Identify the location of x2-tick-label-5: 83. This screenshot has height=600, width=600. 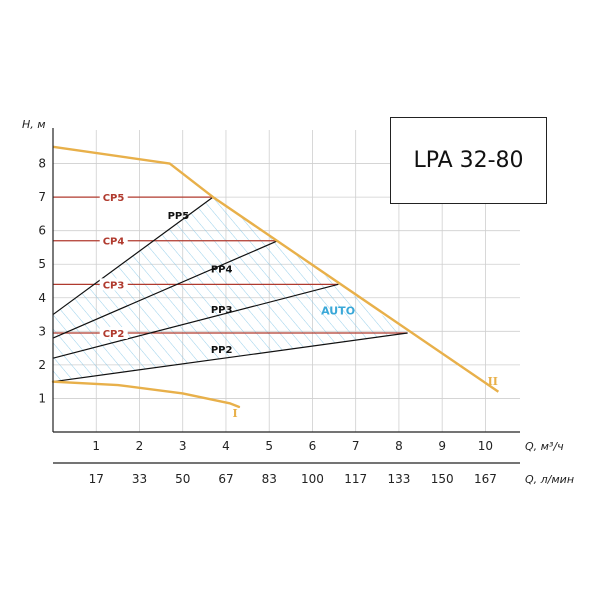
(269, 479).